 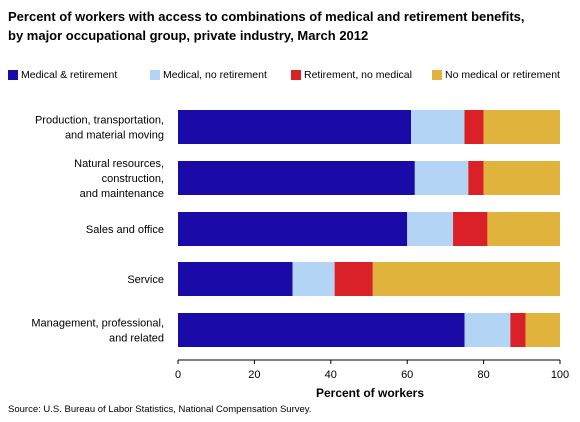 What do you see at coordinates (69, 75) in the screenshot?
I see `legend-label: Medical & retirement` at bounding box center [69, 75].